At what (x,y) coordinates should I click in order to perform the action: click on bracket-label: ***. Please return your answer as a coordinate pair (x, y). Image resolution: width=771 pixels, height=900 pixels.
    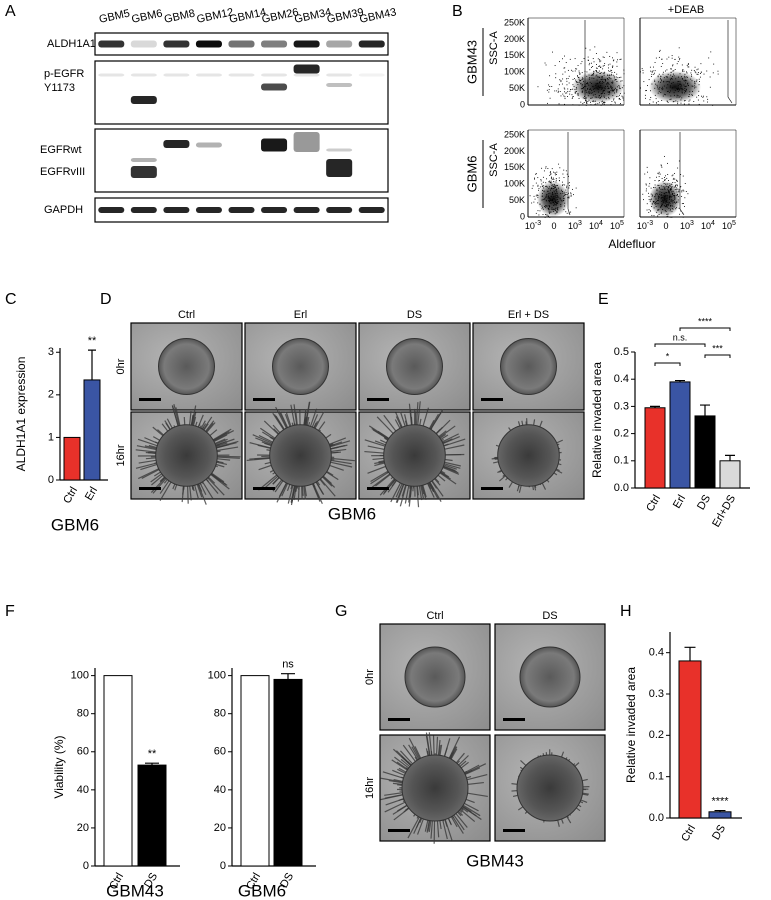
    Looking at the image, I should click on (717, 348).